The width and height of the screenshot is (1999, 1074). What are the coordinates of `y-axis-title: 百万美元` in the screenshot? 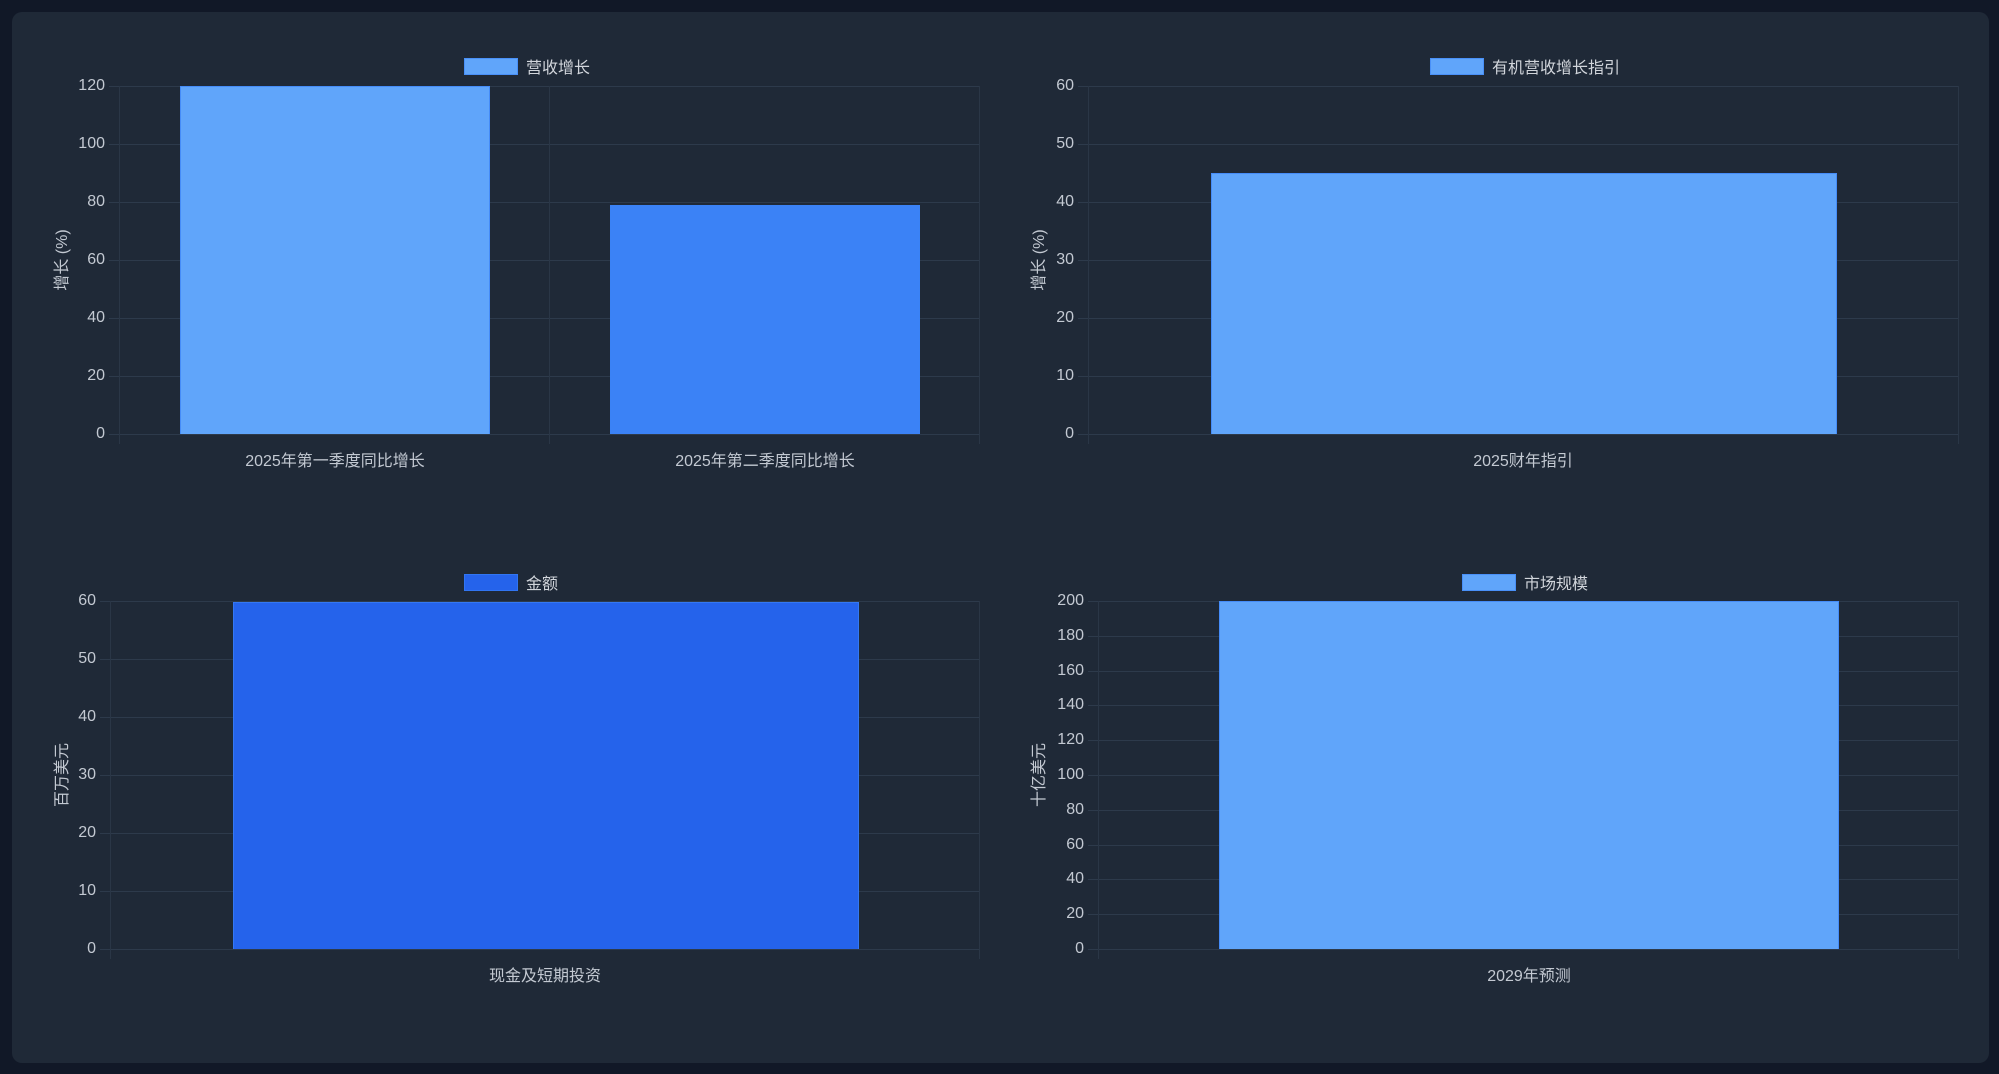 It's located at (62, 775).